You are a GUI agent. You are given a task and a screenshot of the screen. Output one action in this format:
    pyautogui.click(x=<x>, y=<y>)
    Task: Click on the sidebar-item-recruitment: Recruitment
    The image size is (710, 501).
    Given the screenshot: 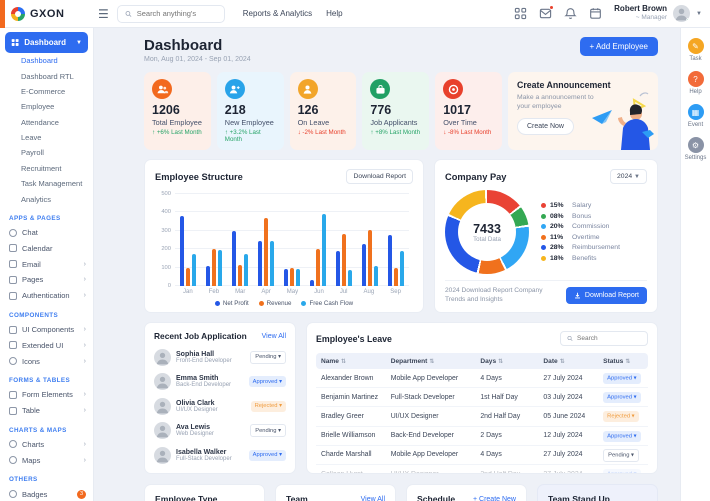 What is the action you would take?
    pyautogui.click(x=41, y=168)
    